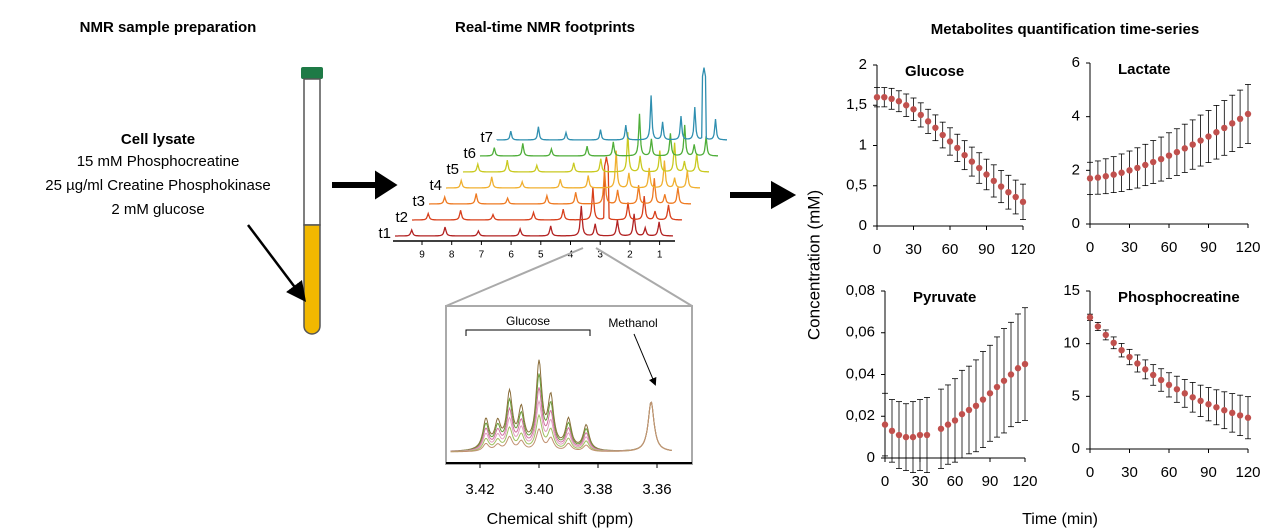 Image resolution: width=1274 pixels, height=531 pixels. I want to click on annotation-arrow, so click(645, 359).